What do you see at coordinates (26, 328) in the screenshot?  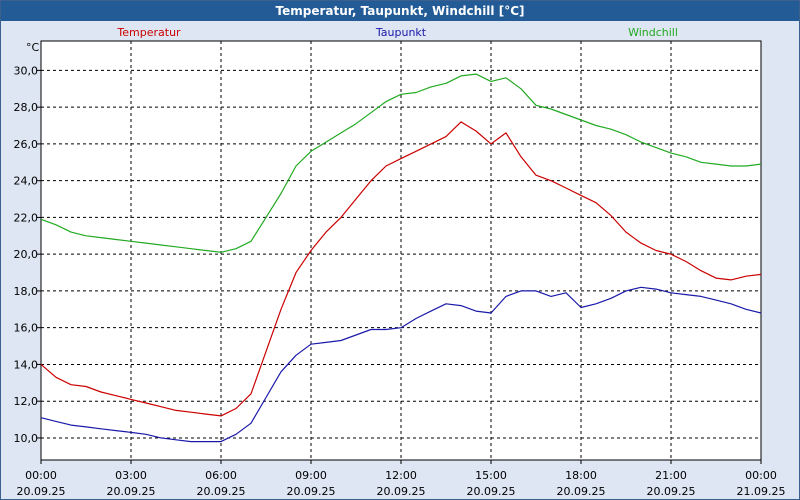 I see `y-tick-label: 16,0` at bounding box center [26, 328].